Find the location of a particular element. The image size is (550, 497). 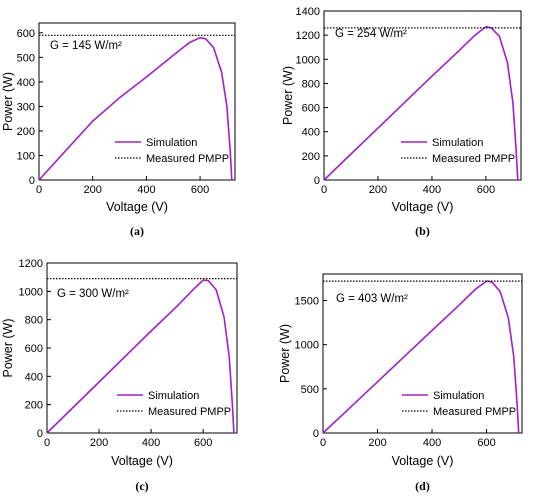

y-tick-label: 100 is located at coordinates (26, 156).